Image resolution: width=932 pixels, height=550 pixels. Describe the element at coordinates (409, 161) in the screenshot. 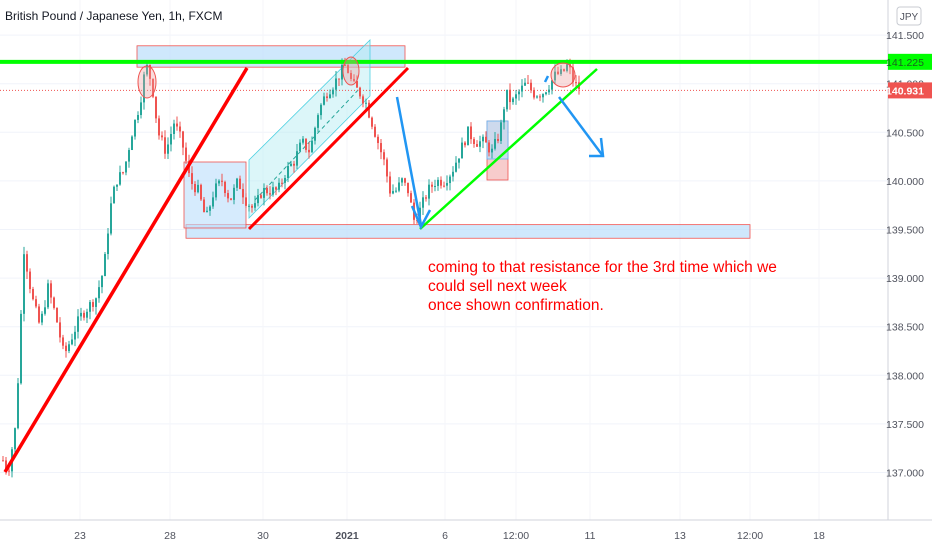

I see `down-arrow-shaft` at that location.